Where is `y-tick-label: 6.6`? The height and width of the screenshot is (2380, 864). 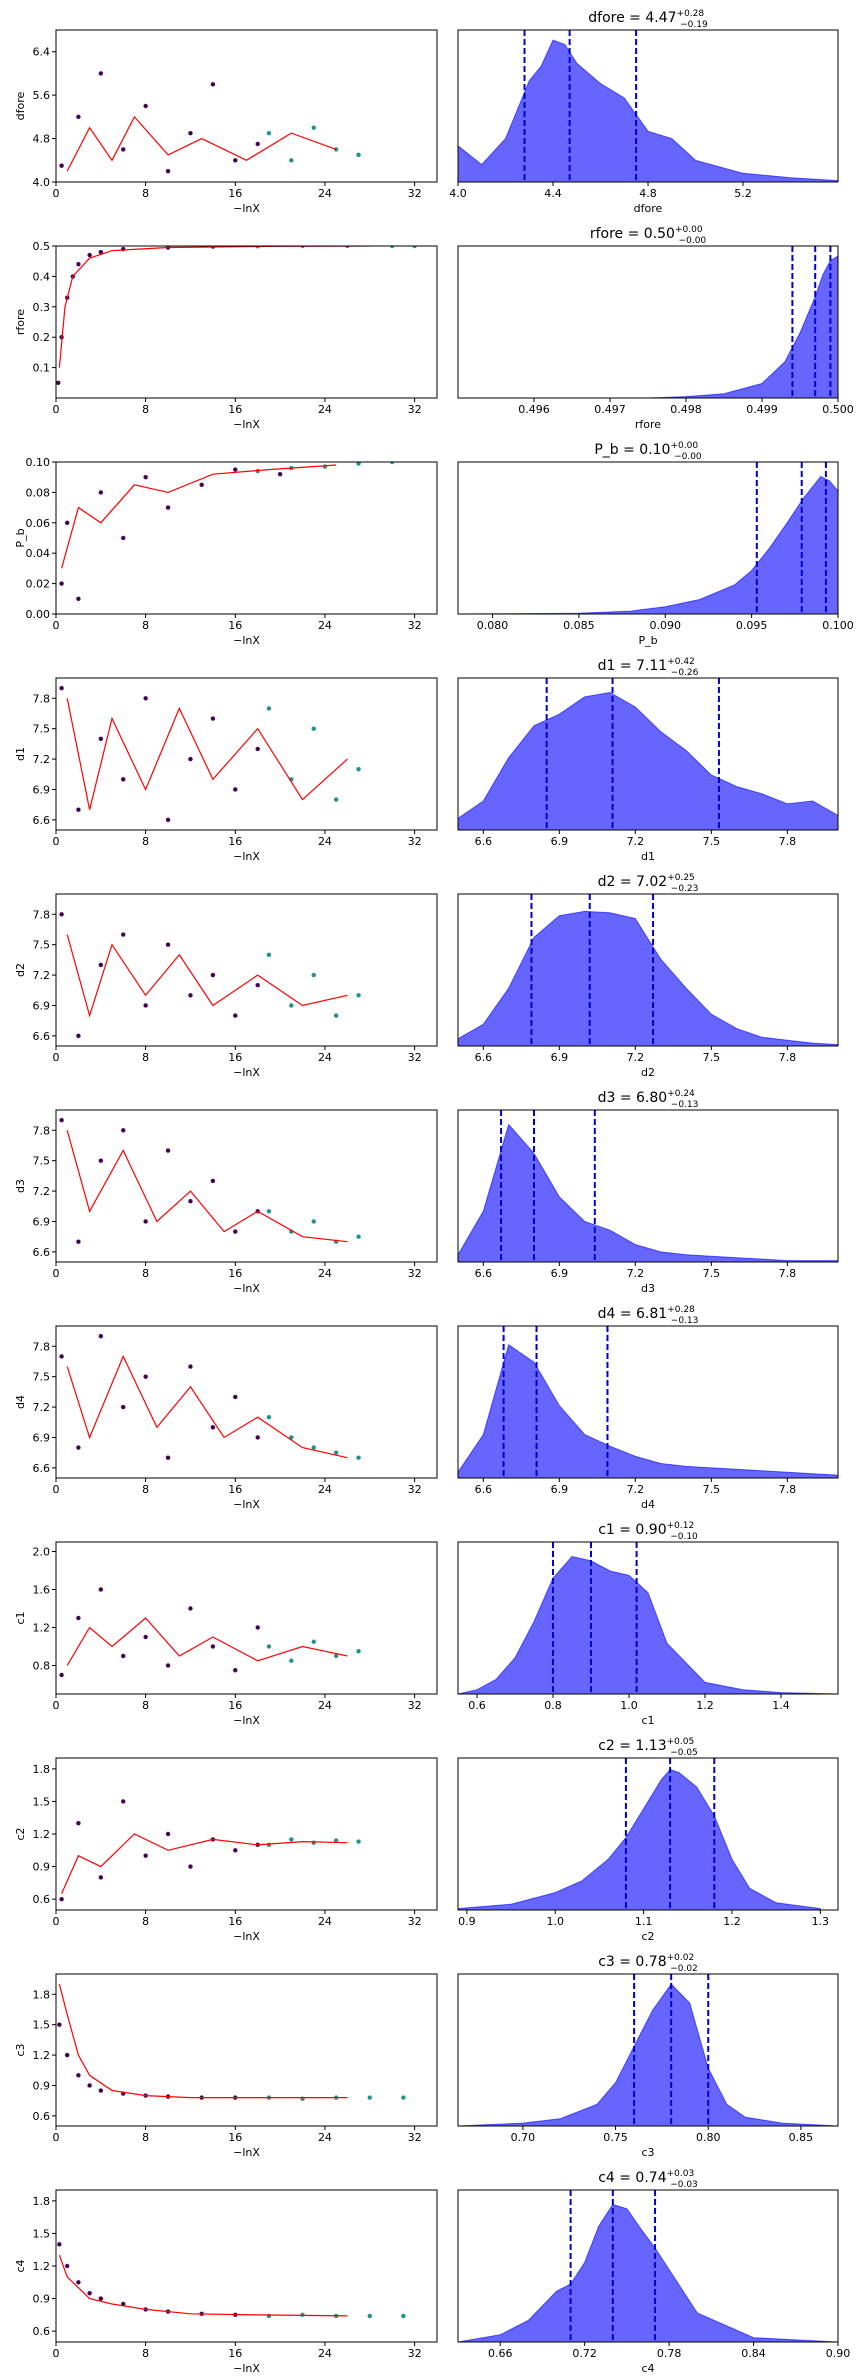 y-tick-label: 6.6 is located at coordinates (42, 1252).